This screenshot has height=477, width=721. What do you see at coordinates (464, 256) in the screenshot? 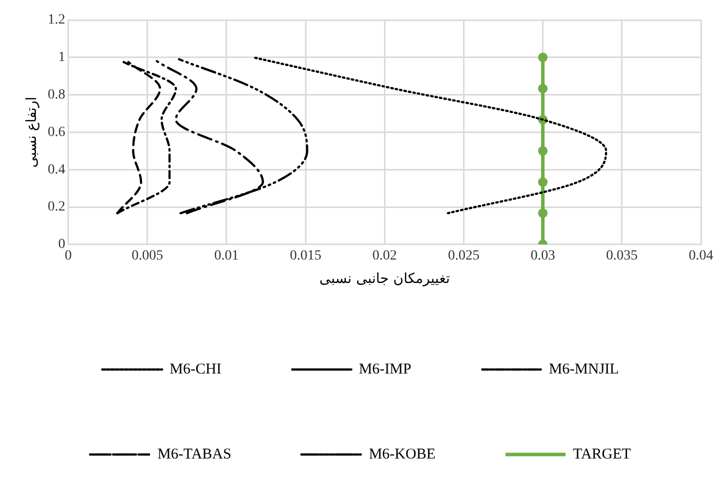
I see `x-tick-label: 0.025` at bounding box center [464, 256].